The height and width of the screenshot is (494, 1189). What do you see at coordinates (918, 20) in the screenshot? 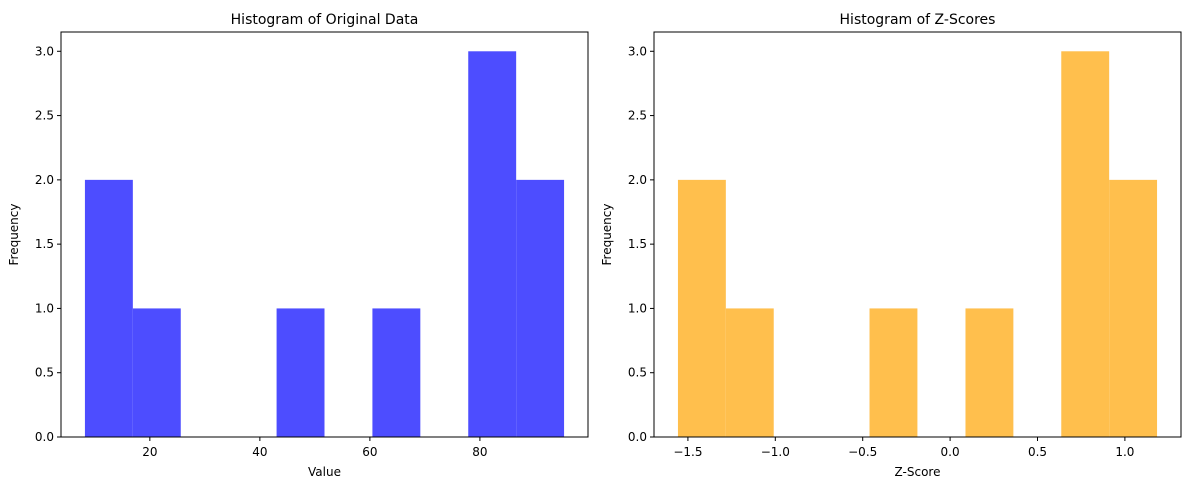
I see `chart-title: Histogram of Z-Scores` at bounding box center [918, 20].